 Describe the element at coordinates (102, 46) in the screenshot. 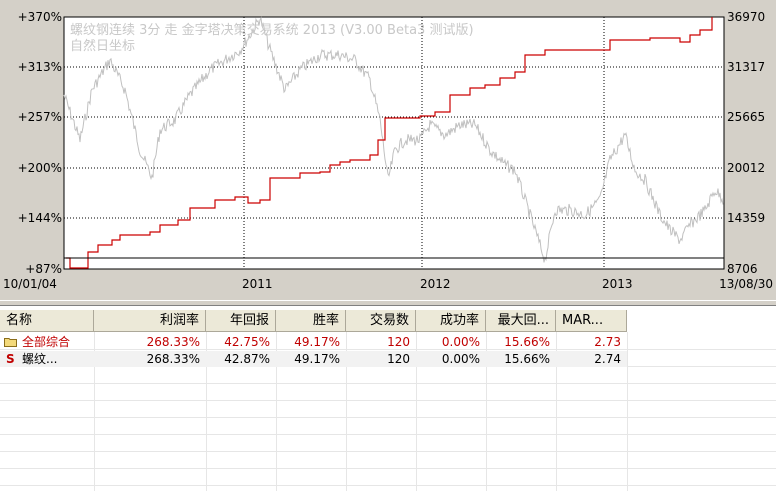

I see `watermark-subtitle: 自然日坐标` at that location.